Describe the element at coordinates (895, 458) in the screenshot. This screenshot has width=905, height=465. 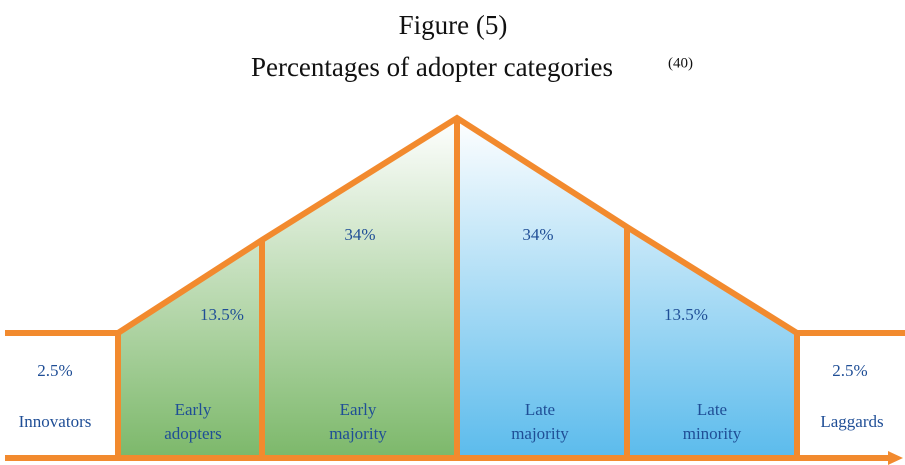
I see `arrowhead` at that location.